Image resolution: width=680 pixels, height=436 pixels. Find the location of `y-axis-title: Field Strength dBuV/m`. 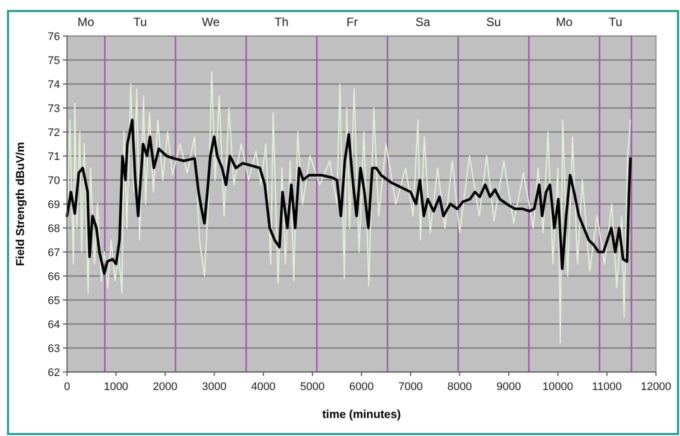

y-axis-title: Field Strength dBuV/m is located at coordinates (21, 204).